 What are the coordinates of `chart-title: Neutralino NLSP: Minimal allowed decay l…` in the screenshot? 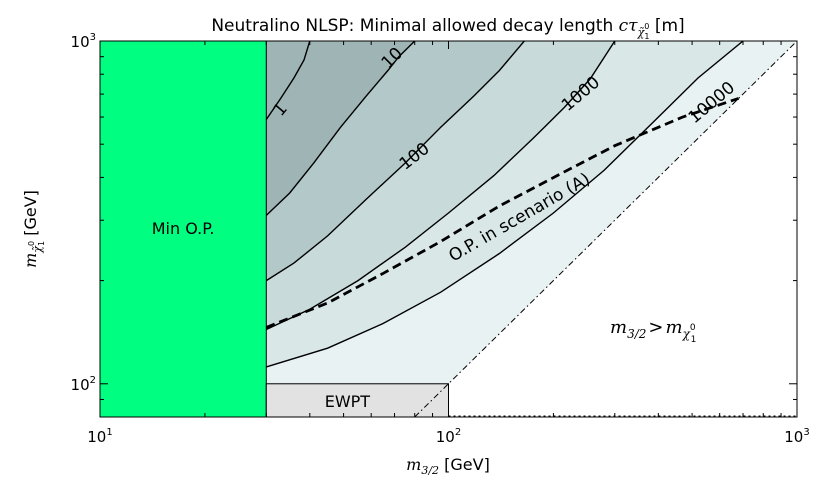 It's located at (447, 28).